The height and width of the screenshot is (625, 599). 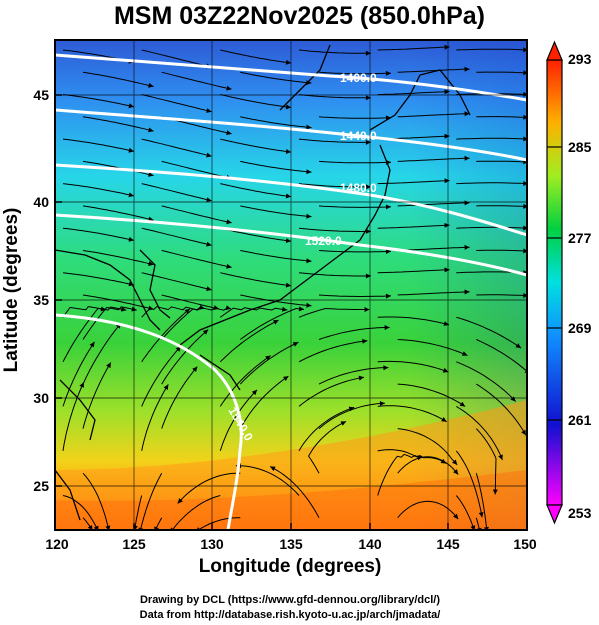 What do you see at coordinates (291, 544) in the screenshot?
I see `x-tick-labels: 120 125 130 135 140 145 150` at bounding box center [291, 544].